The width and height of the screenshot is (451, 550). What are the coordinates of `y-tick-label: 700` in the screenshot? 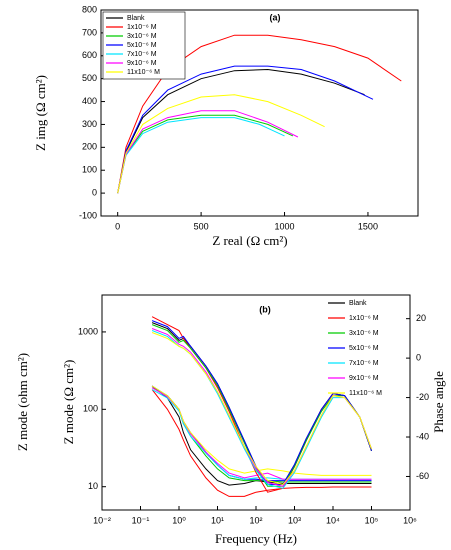 It's located at (89, 32).